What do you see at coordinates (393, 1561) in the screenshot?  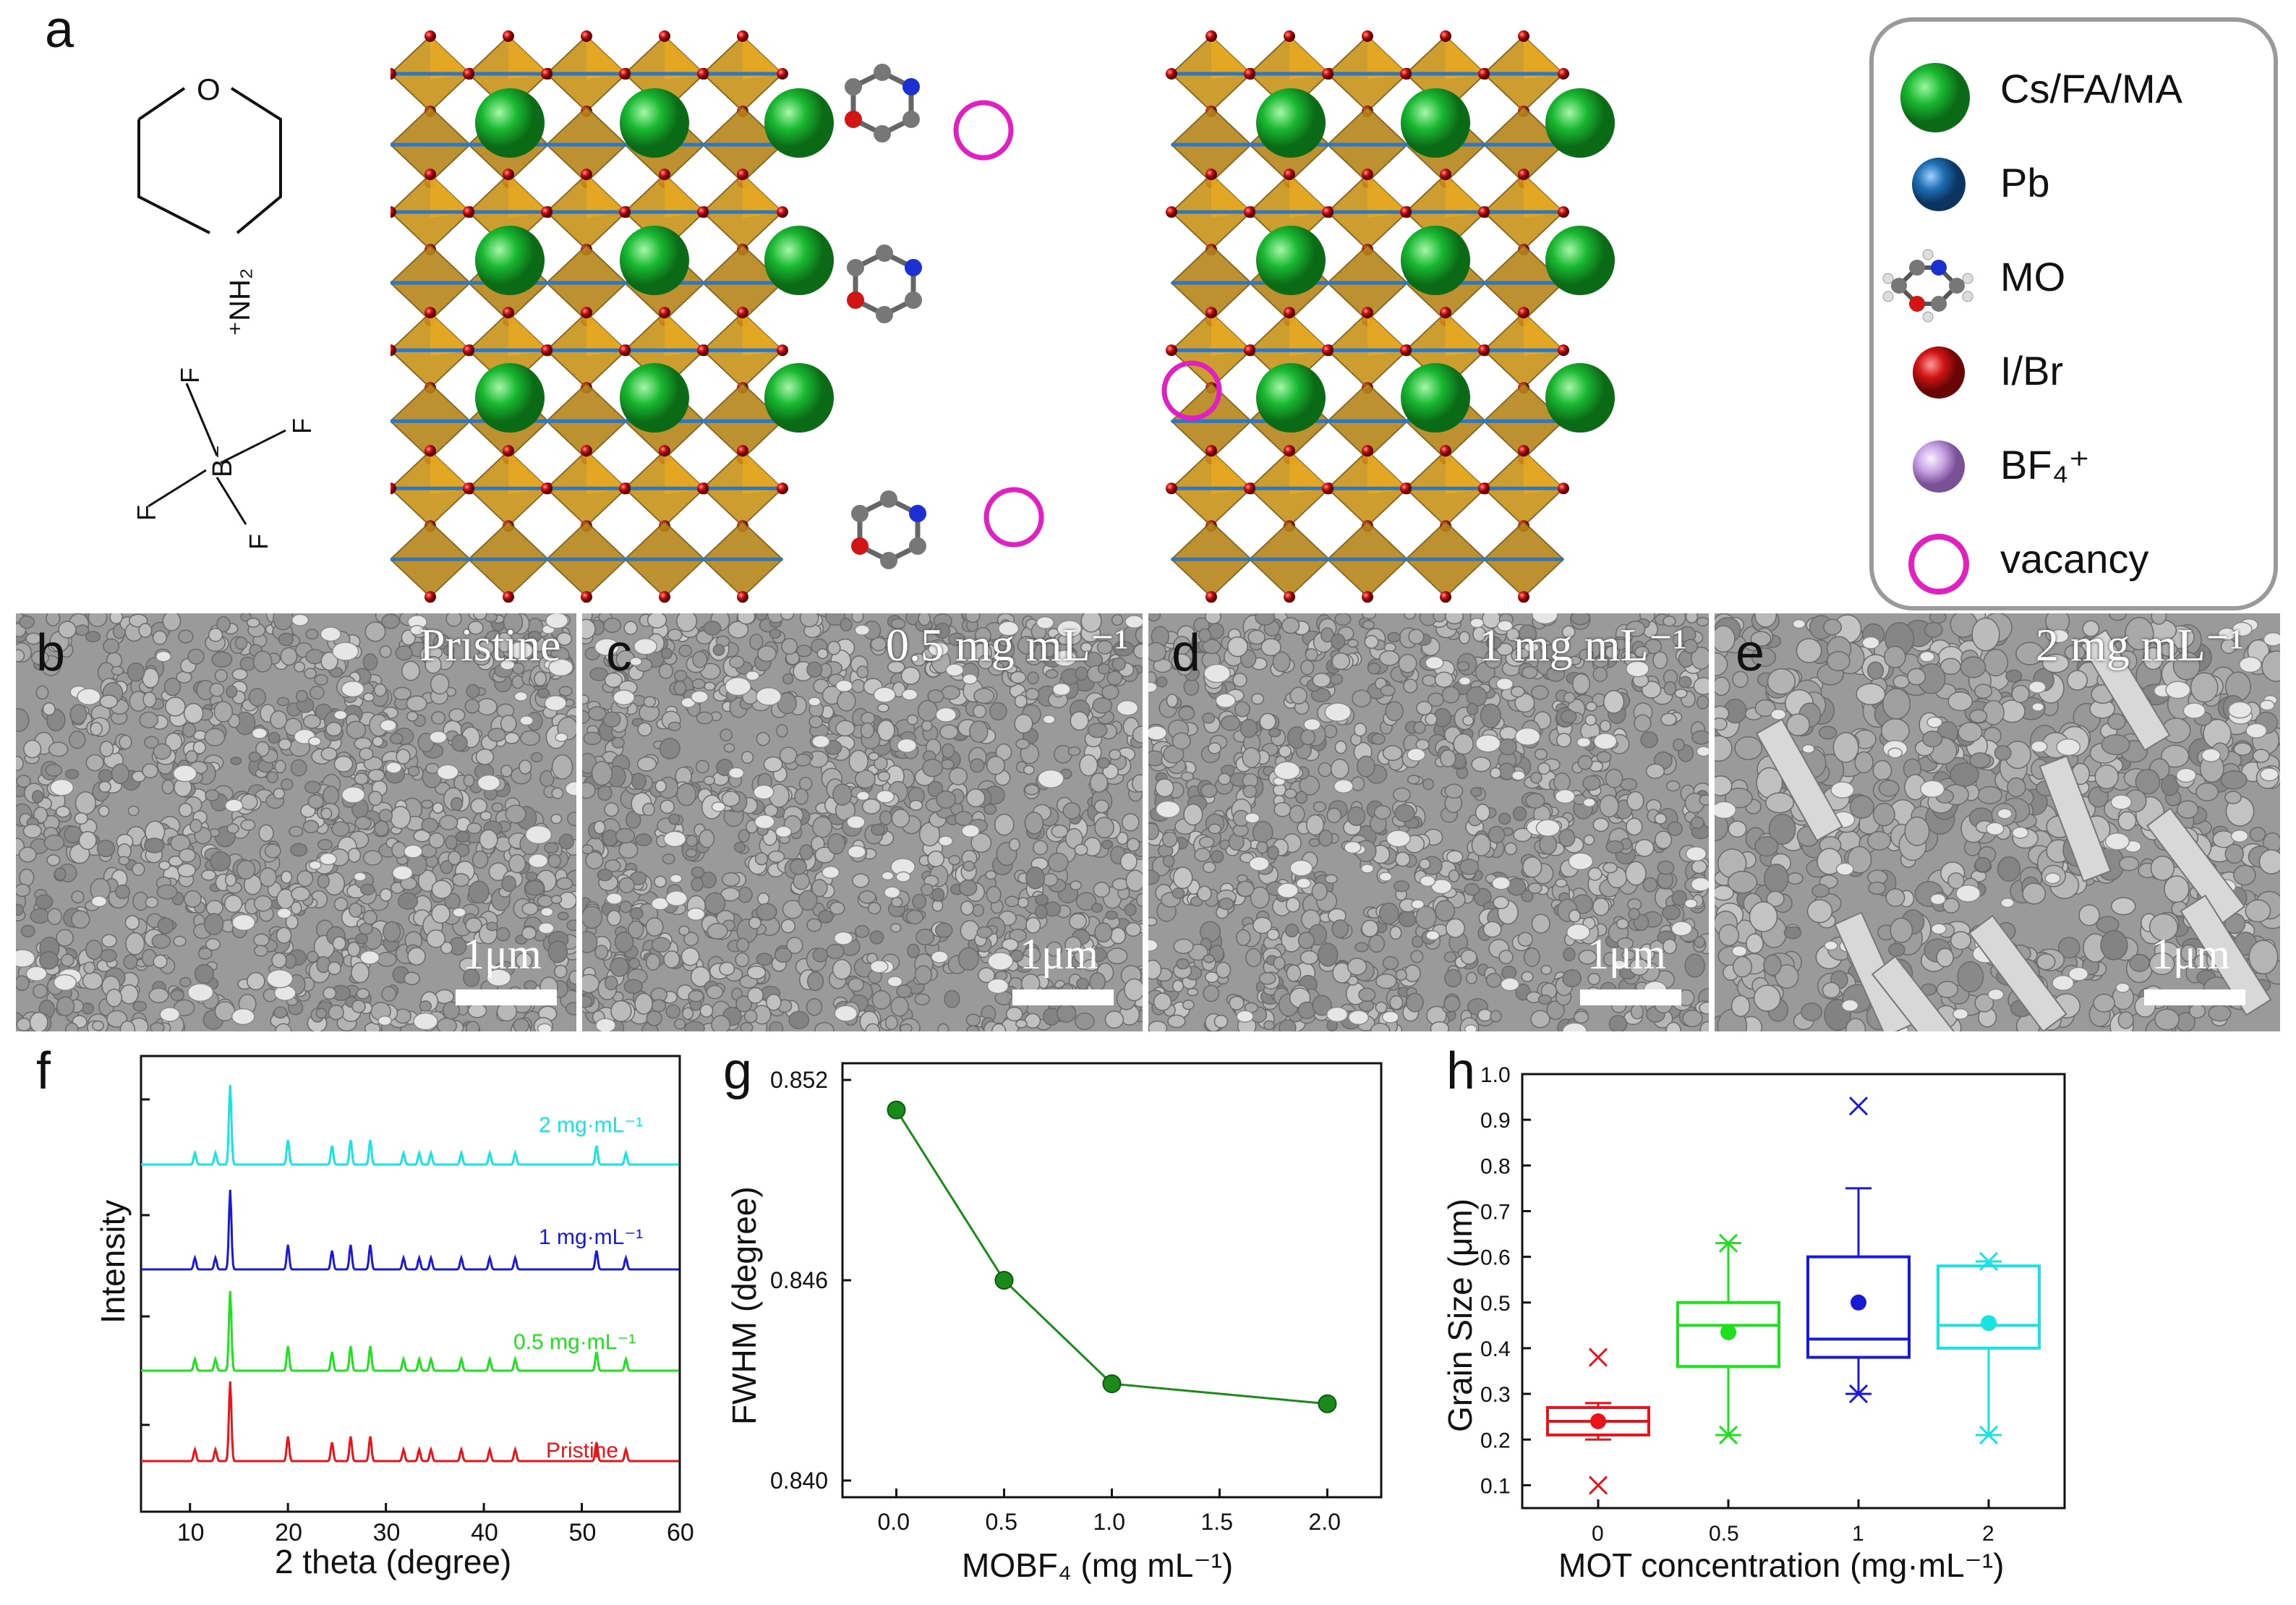 I see `x-axis-label: 2 theta (degree)` at bounding box center [393, 1561].